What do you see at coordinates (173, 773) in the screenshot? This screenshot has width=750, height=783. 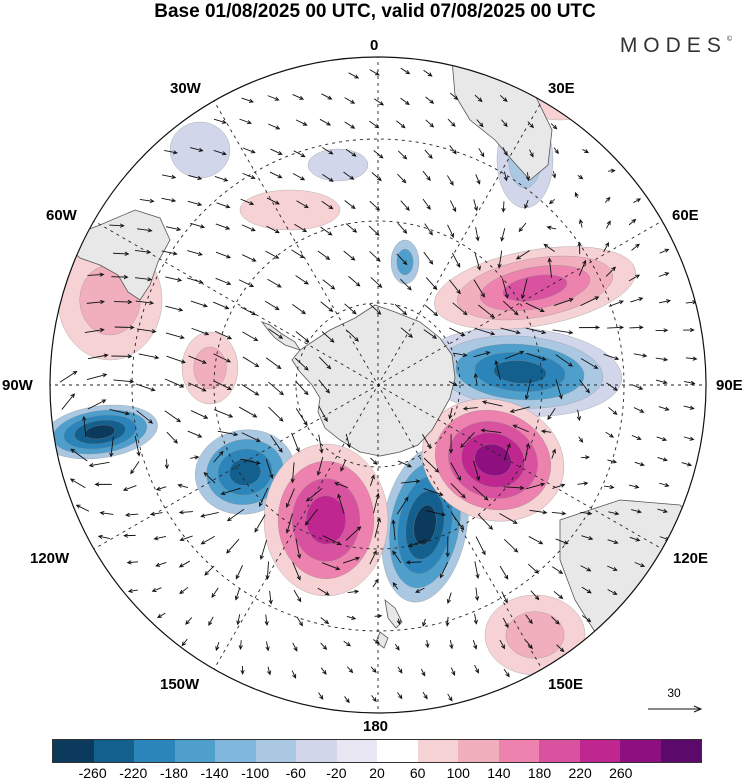 I see `colorbar-tick-label: -180` at bounding box center [173, 773].